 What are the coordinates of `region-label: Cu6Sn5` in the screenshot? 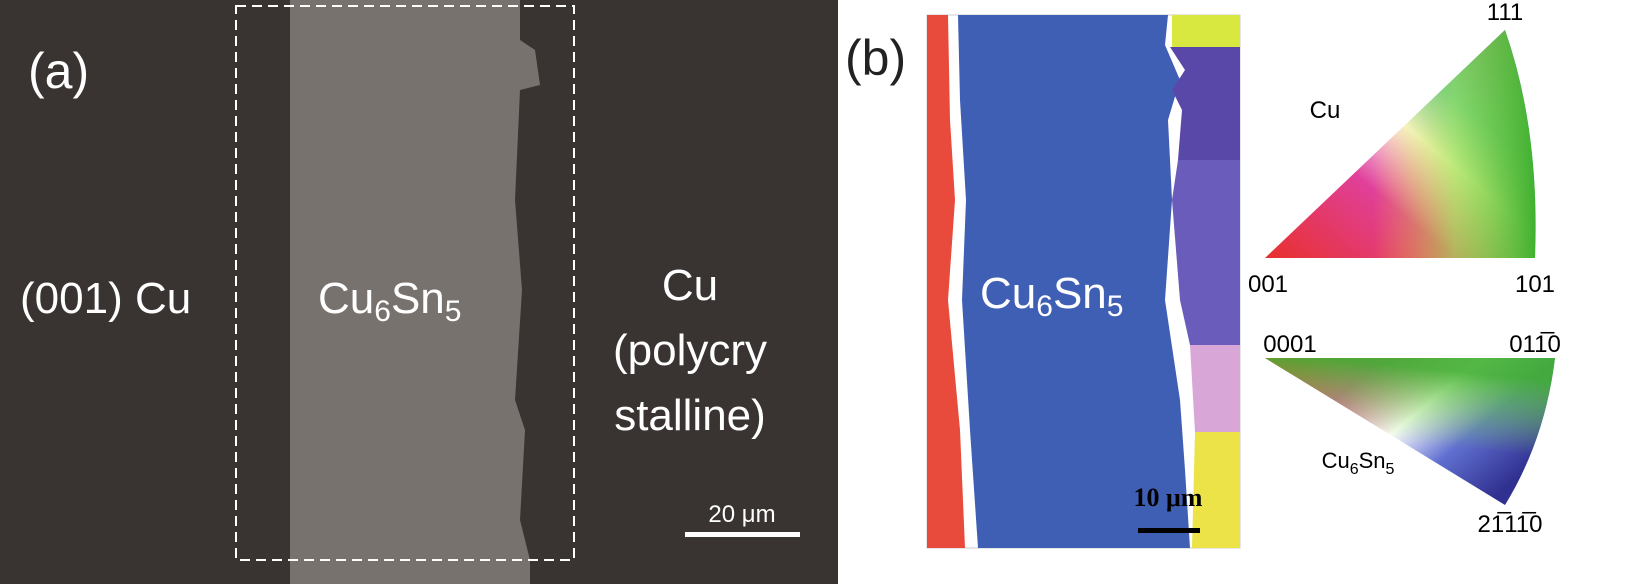 It's located at (389, 301).